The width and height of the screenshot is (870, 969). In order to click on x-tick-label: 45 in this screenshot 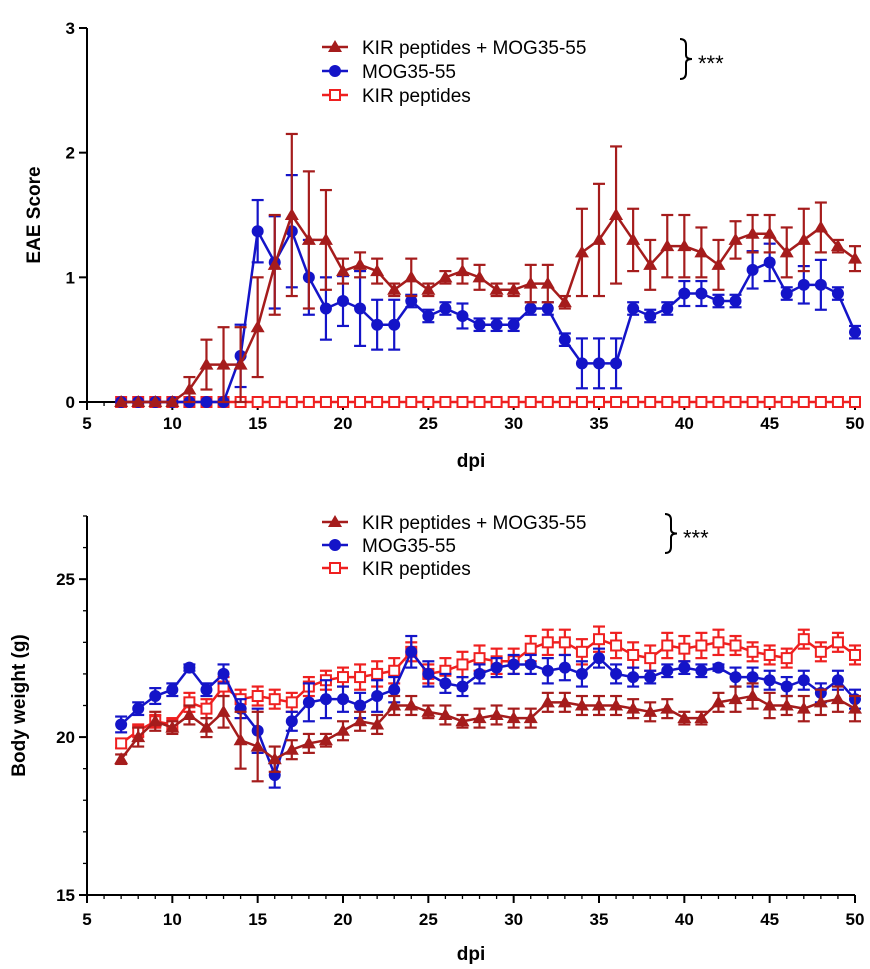, I will do `click(769, 423)`.